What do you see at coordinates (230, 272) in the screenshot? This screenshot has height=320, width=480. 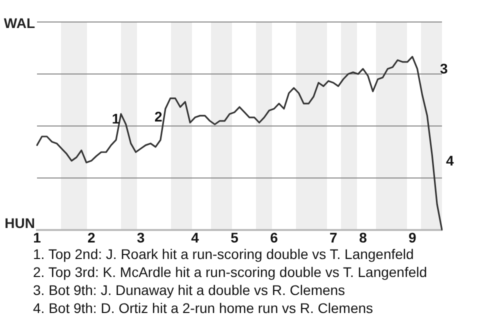 I see `text: 2. Top 3rd: K. McArdle hit a run-scoring double vs T. Langenfeld` at bounding box center [230, 272].